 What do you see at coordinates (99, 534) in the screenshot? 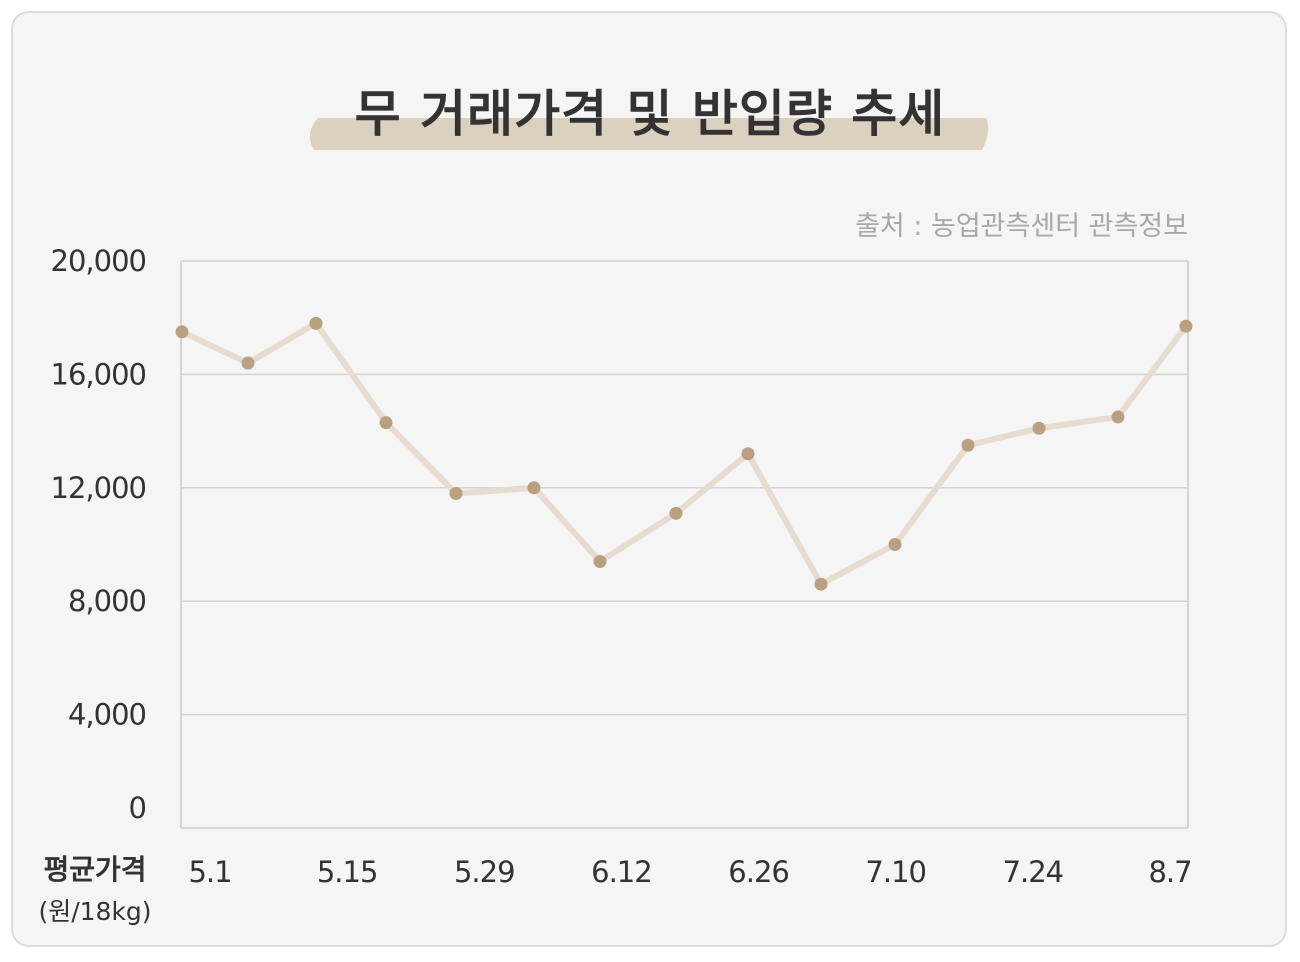
I see `y-tick-labels: 0 4,000 8,000 12,000 16,000 20,000` at bounding box center [99, 534].